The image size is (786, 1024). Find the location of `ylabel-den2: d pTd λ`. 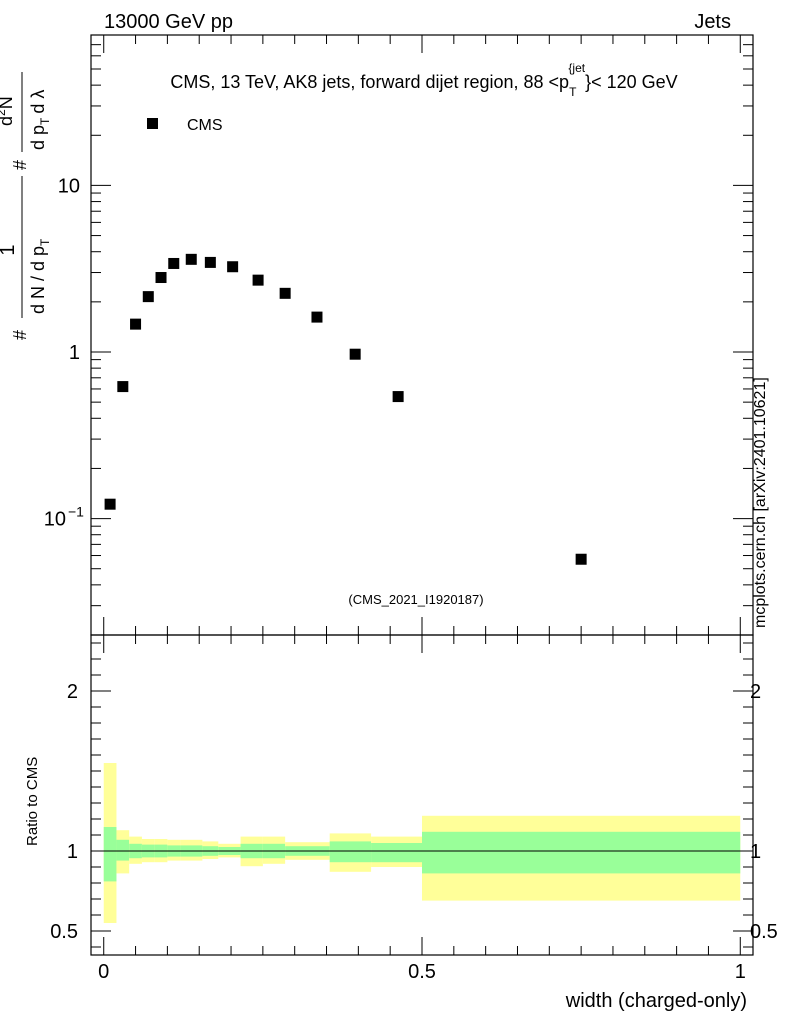

ylabel-den2: d pTd λ is located at coordinates (40, 120).